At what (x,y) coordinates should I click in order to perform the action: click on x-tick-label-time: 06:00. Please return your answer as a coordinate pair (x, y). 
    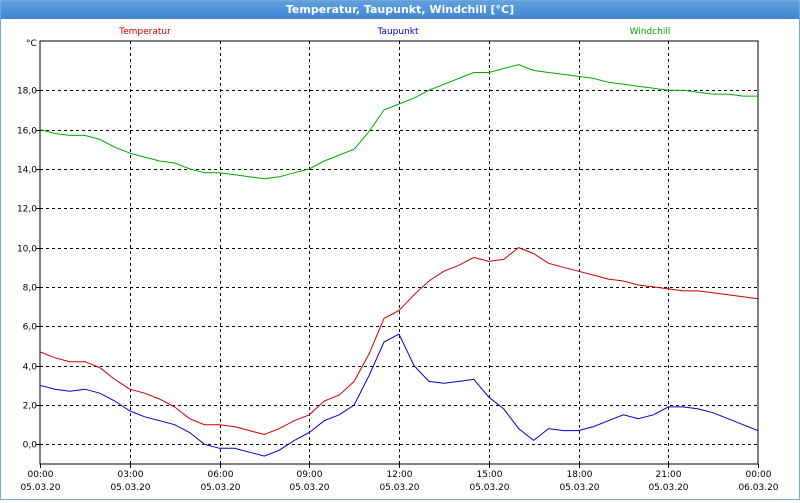
    Looking at the image, I should click on (221, 475).